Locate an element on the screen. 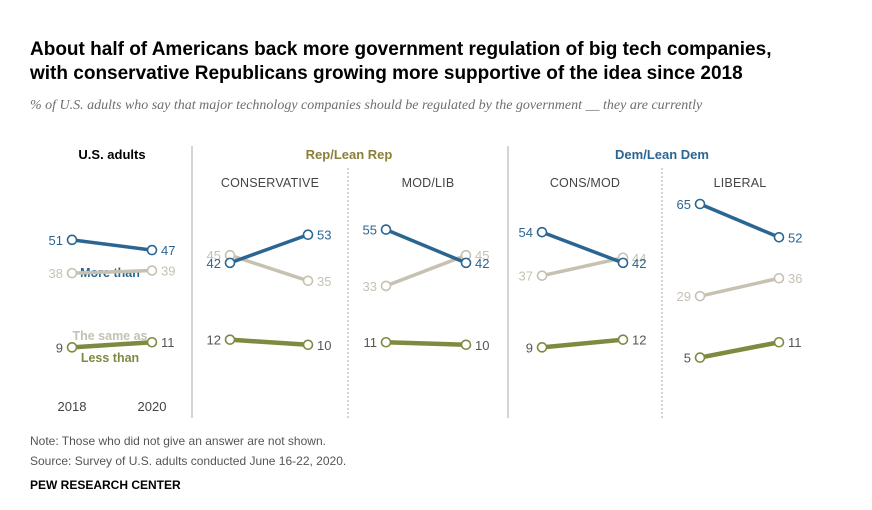 The width and height of the screenshot is (872, 510). label-more-2020-mod-lib: 42 is located at coordinates (482, 263).